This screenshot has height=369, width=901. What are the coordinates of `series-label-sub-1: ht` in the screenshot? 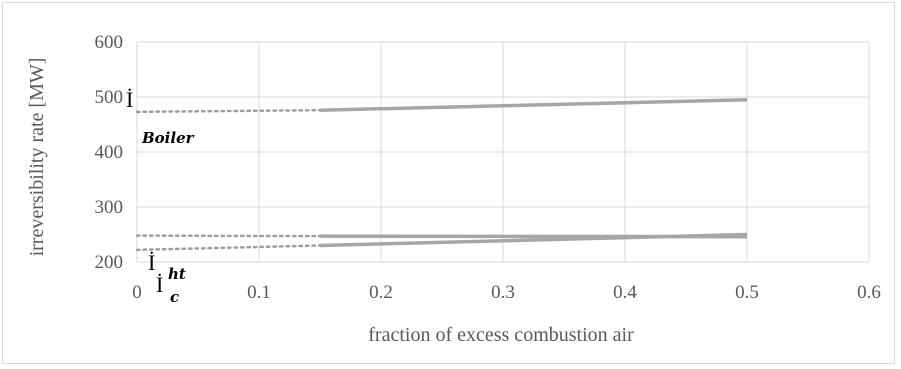 It's located at (177, 274).